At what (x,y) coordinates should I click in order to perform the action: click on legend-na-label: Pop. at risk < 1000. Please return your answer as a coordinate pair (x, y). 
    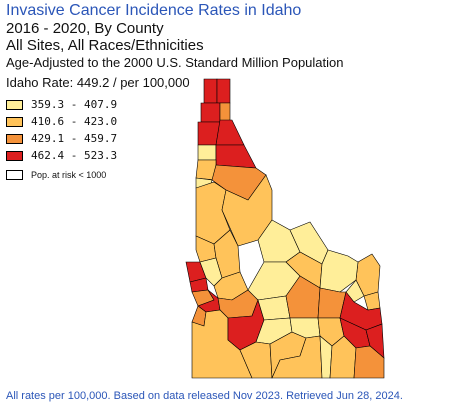
    Looking at the image, I should click on (69, 175).